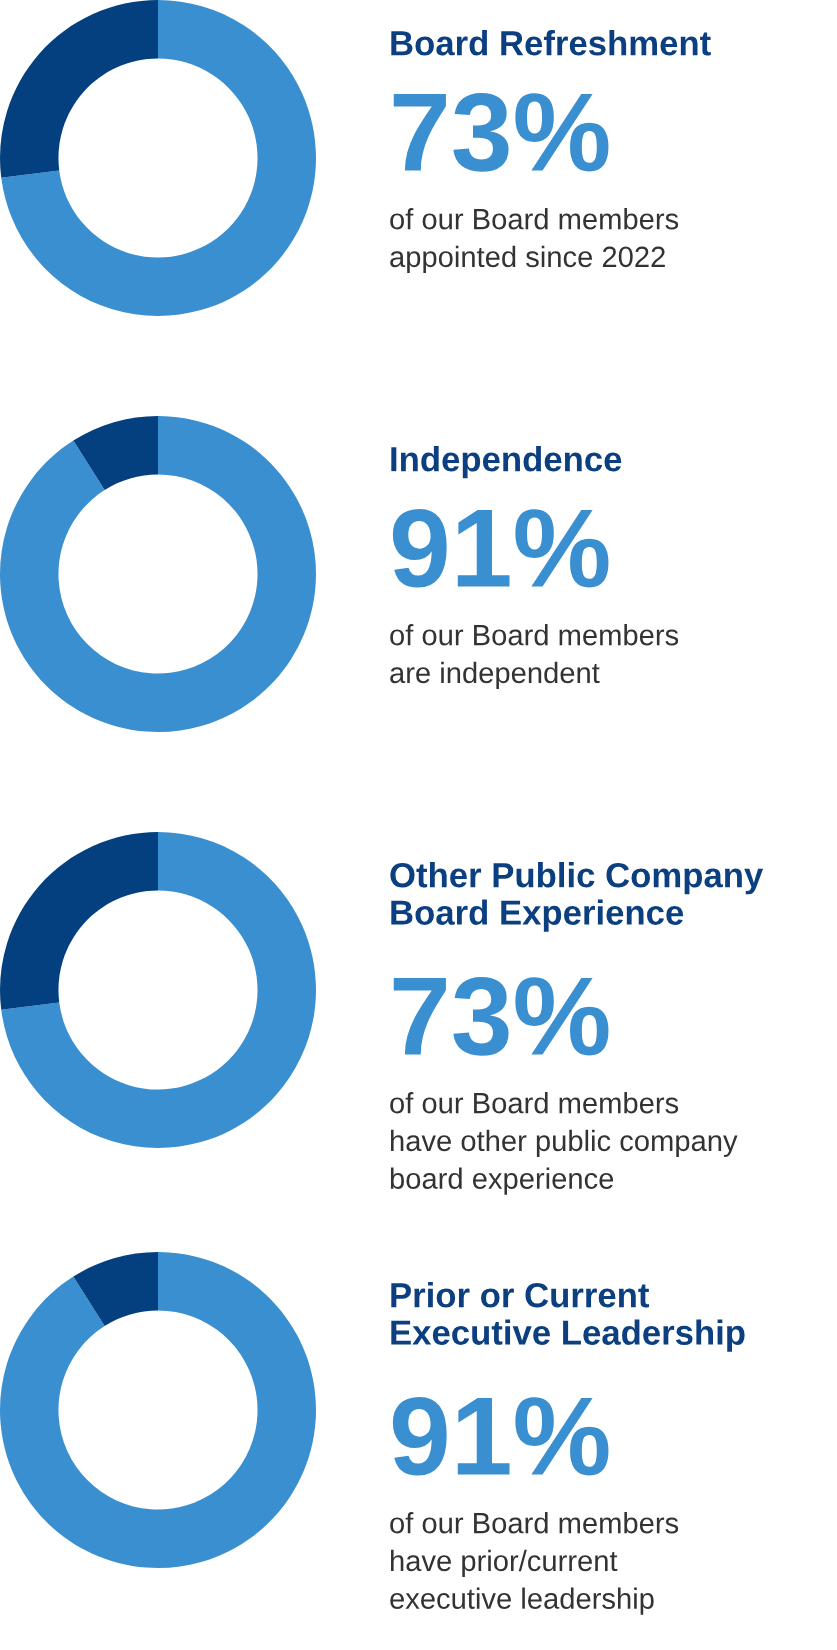 The width and height of the screenshot is (837, 1650). What do you see at coordinates (534, 240) in the screenshot?
I see `text: of our Board members appointed since 2022` at bounding box center [534, 240].